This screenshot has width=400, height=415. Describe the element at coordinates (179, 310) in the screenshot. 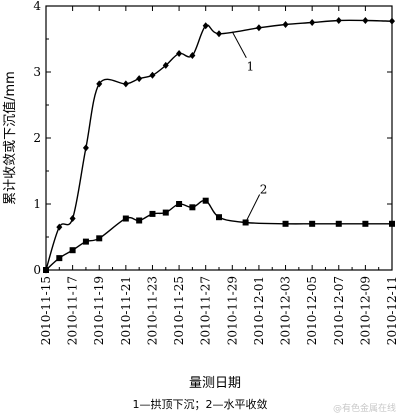

I see `x-tick-label: 2010-11-25` at that location.